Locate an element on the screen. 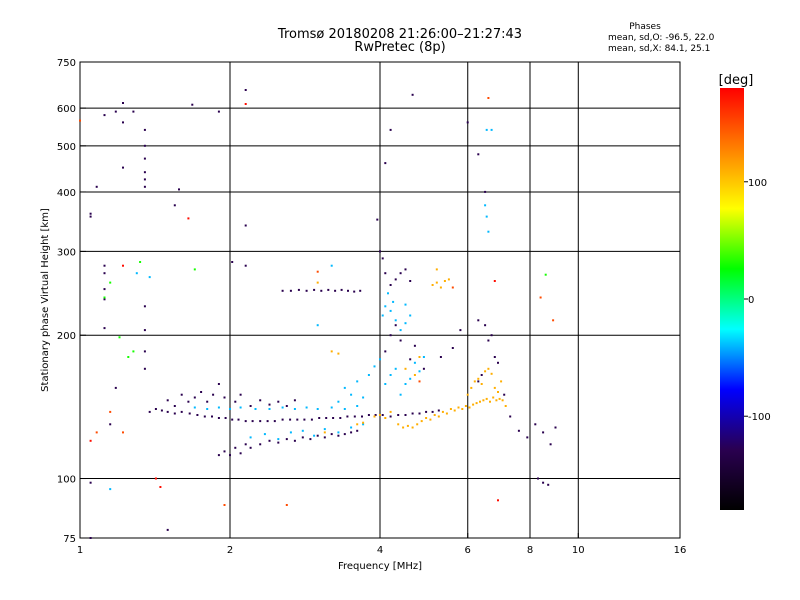 Image resolution: width=800 pixels, height=600 pixels. colorbar-label: [deg] is located at coordinates (736, 80).